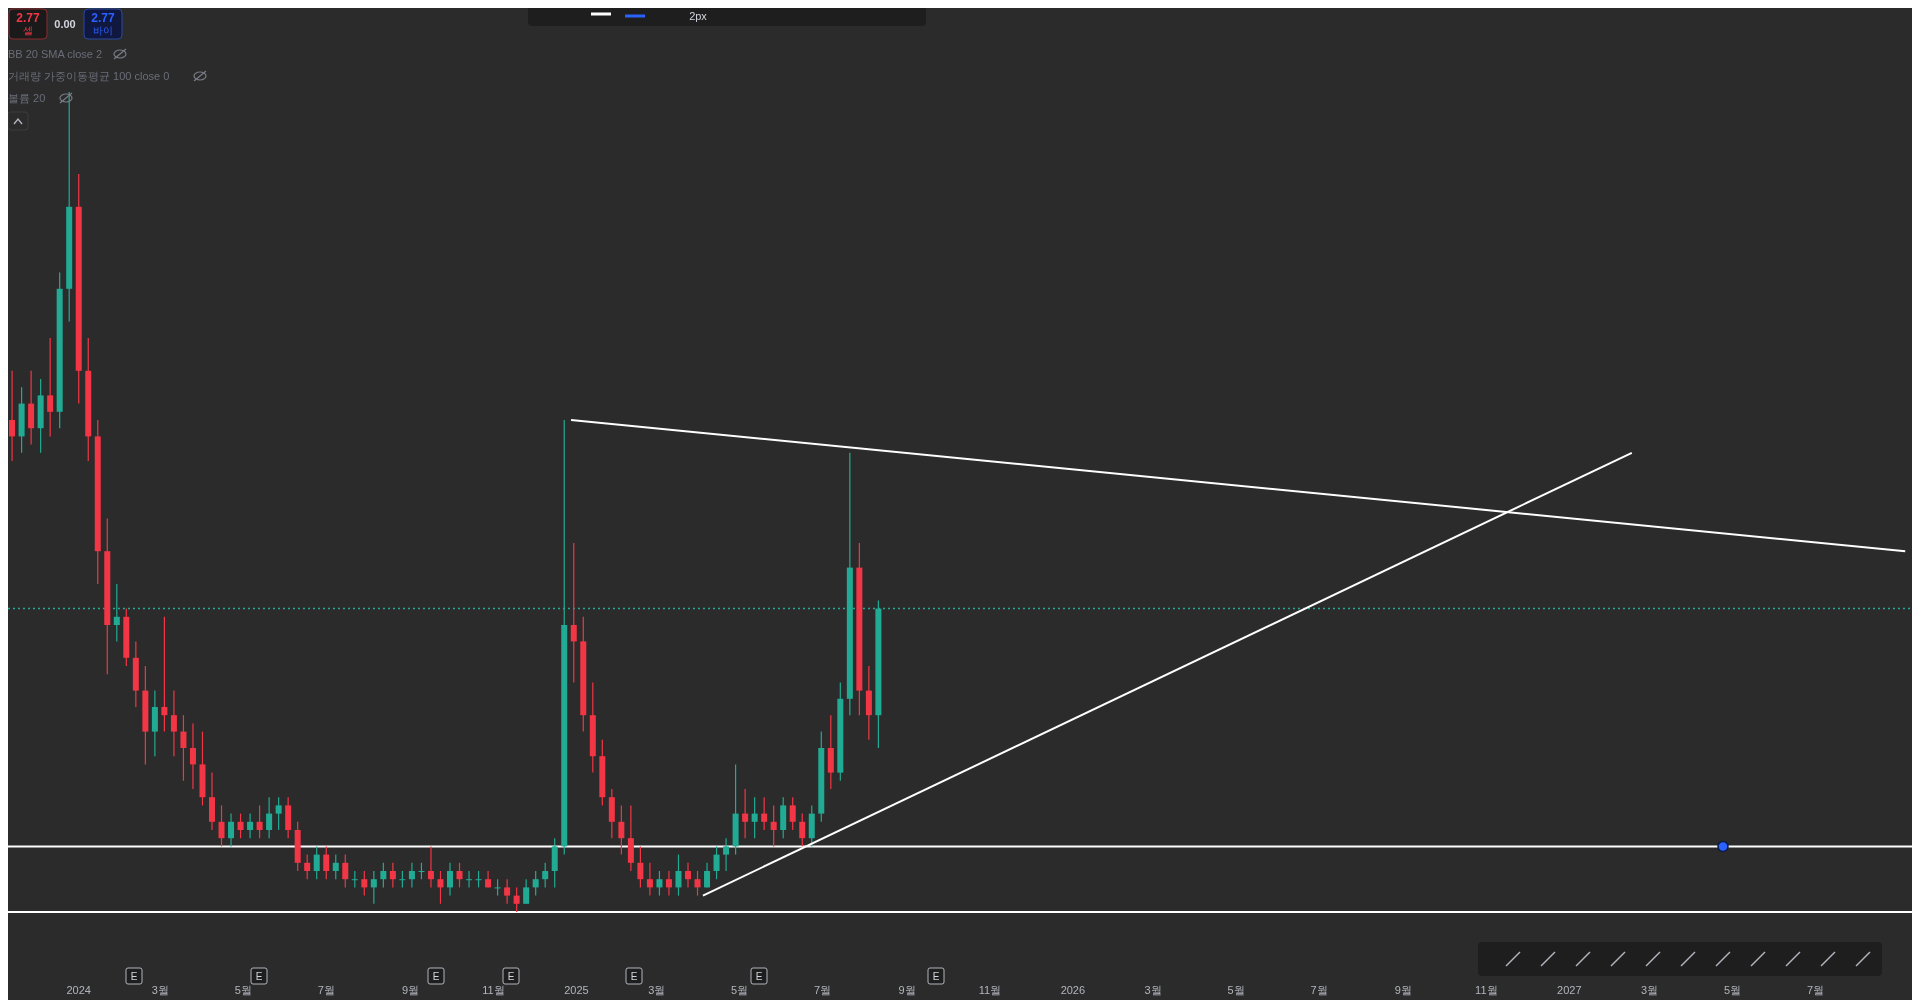 The height and width of the screenshot is (1008, 1920). Describe the element at coordinates (28, 30) in the screenshot. I see `text: 셀` at that location.